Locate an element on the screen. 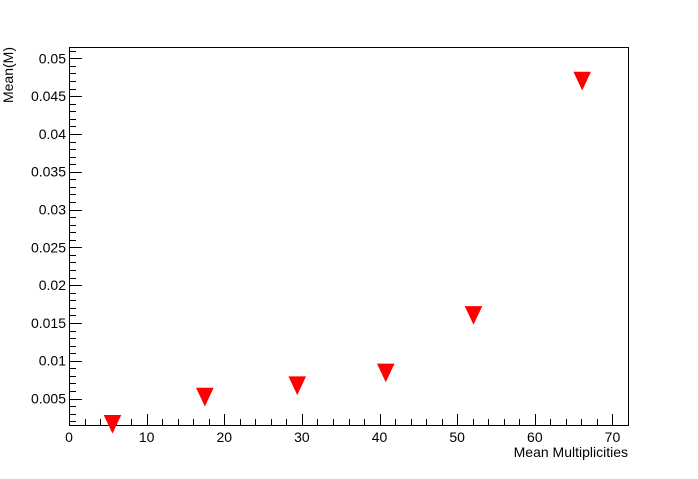  x-axis: 0 10 20 30 40 50 60 70 is located at coordinates (347, 429).